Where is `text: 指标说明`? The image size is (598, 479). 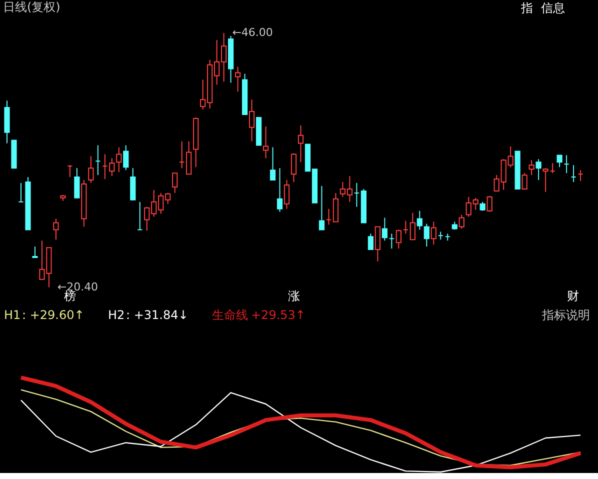
text: 指标说明 is located at coordinates (565, 315).